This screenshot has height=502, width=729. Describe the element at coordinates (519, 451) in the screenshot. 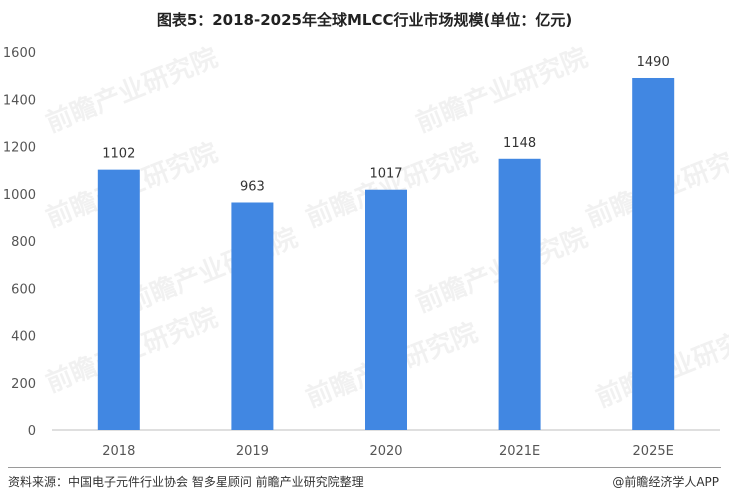

I see `x-tick-label: 2021E` at that location.